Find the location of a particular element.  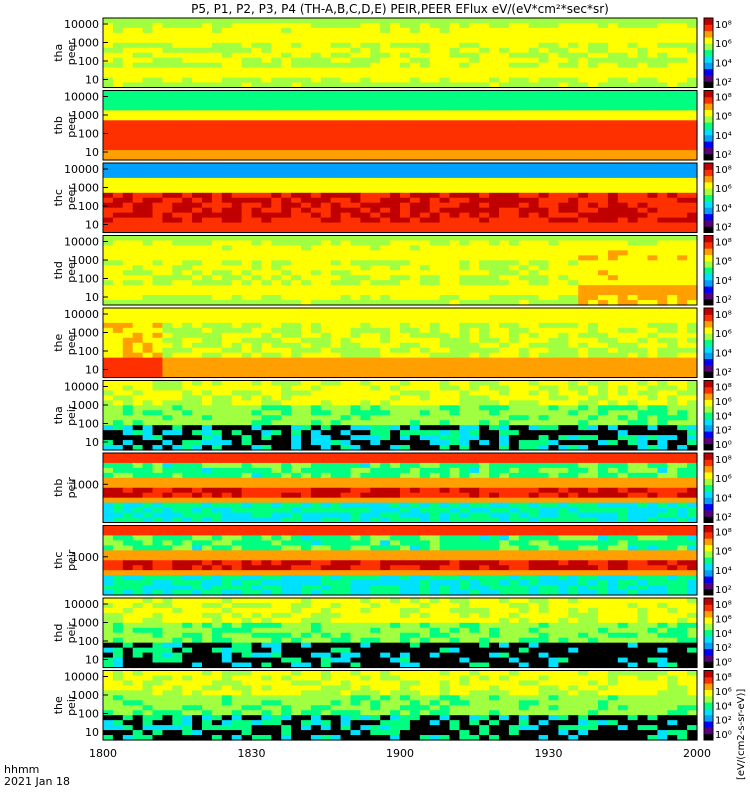

colorbar-segment is located at coordinates (708, 289).